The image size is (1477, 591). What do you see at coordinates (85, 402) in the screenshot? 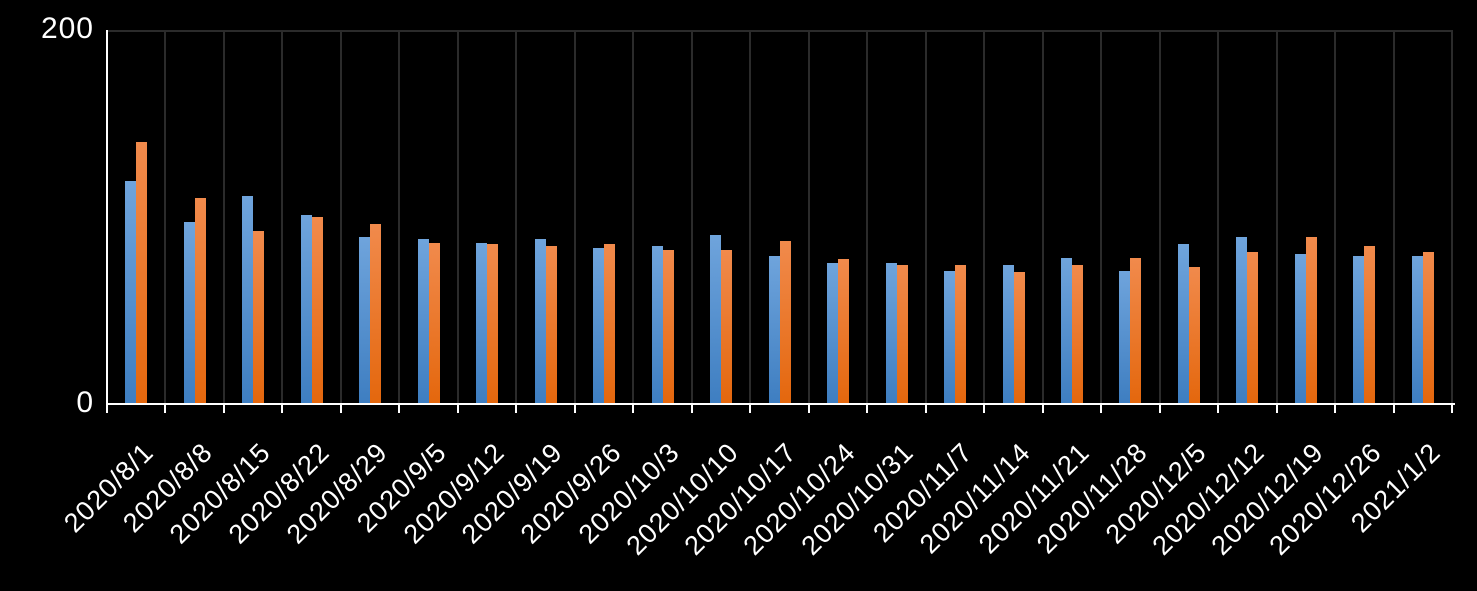
I see `y-axis-label-min: 0` at bounding box center [85, 402].